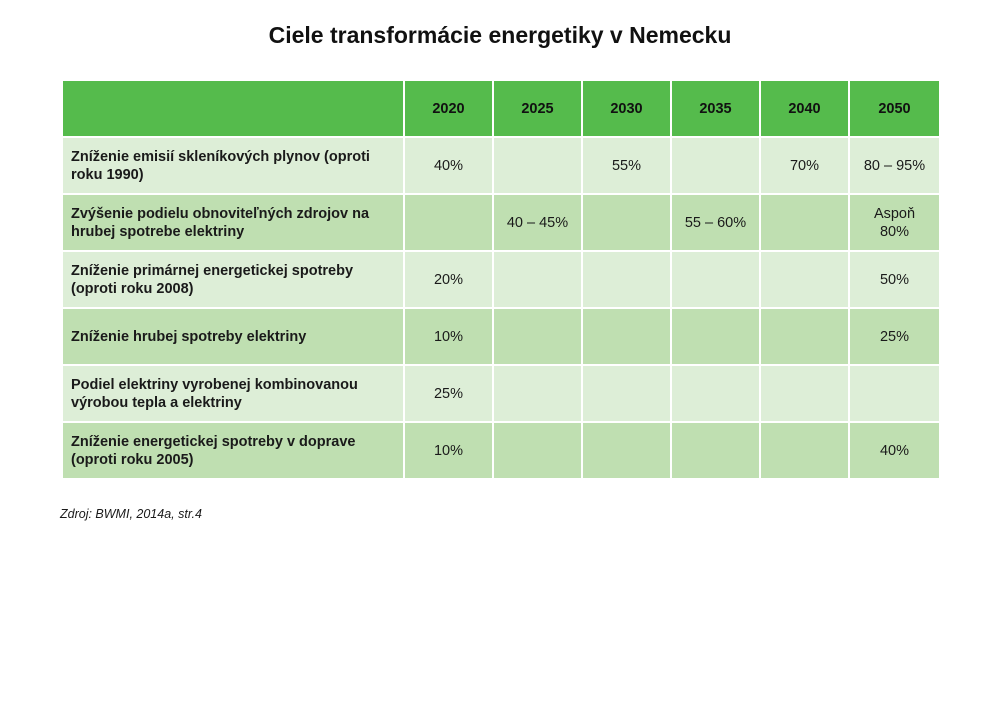 This screenshot has width=1000, height=705. Describe the element at coordinates (804, 108) in the screenshot. I see `year-header-2040: 2040` at that location.